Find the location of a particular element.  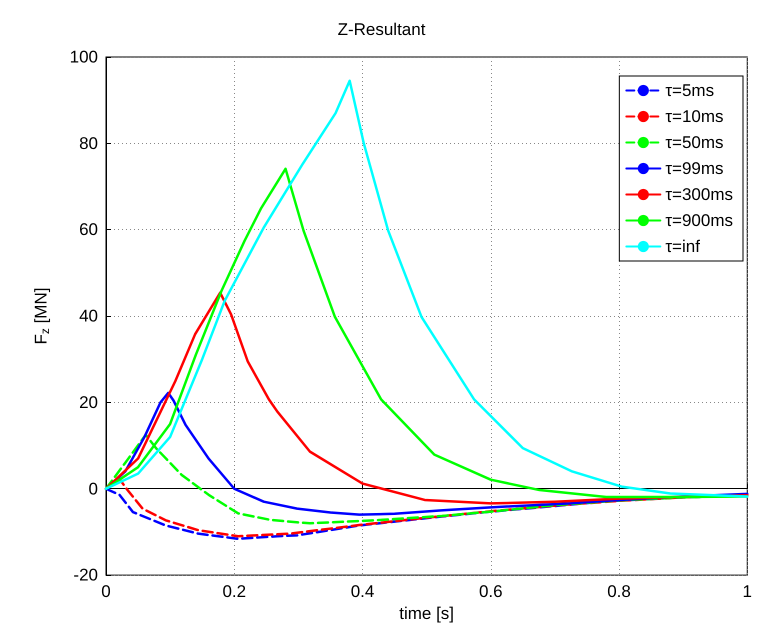

legend-label: τ=99ms is located at coordinates (694, 168).